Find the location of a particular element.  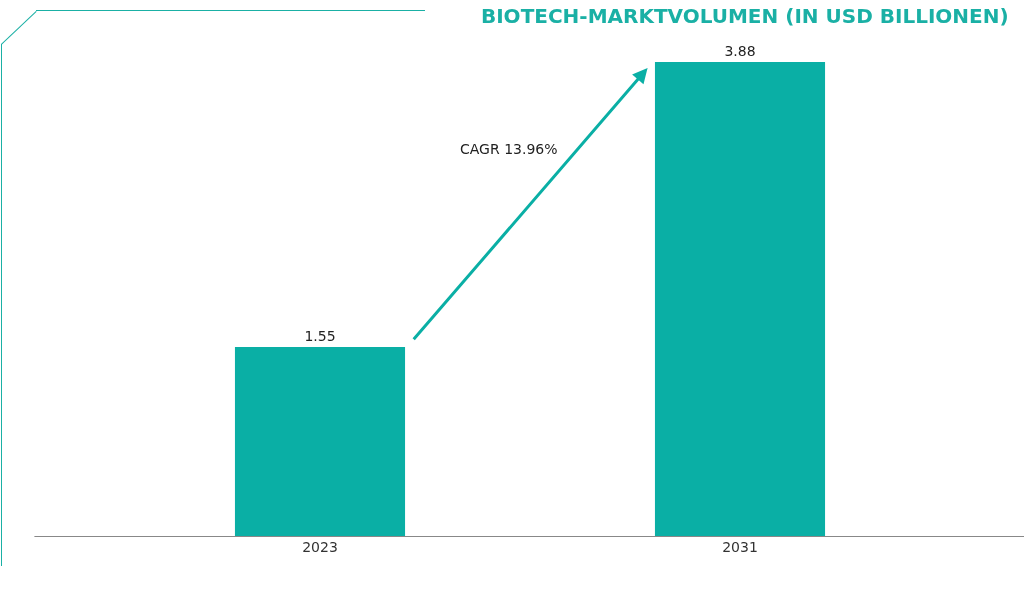

annotation: CAGR 13.96% is located at coordinates (509, 149).